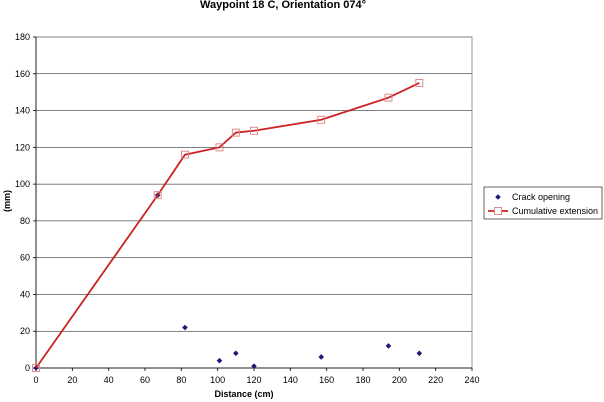  I want to click on legend-items: Crack opening Cumulative extension, so click(543, 204).